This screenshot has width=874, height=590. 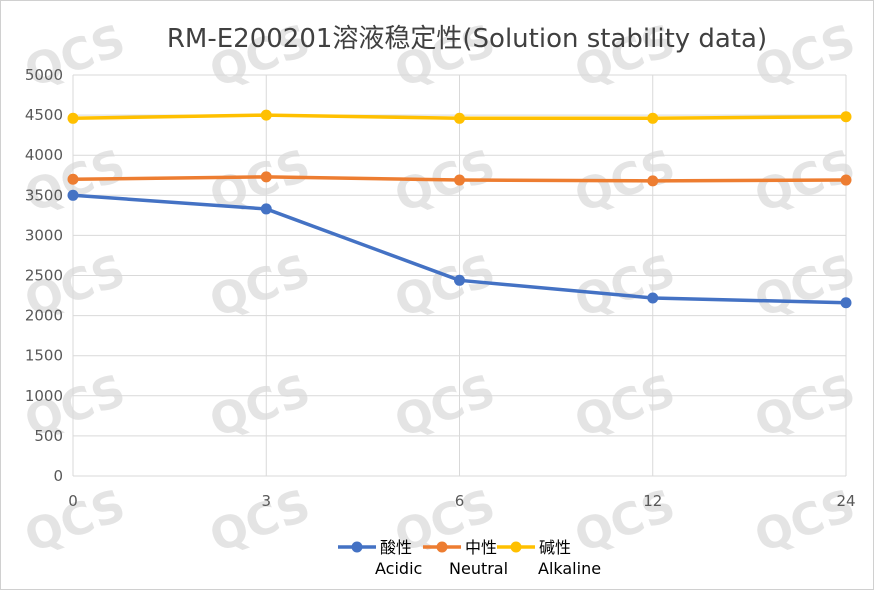 What do you see at coordinates (44, 195) in the screenshot?
I see `y-tick-label: 3500` at bounding box center [44, 195].